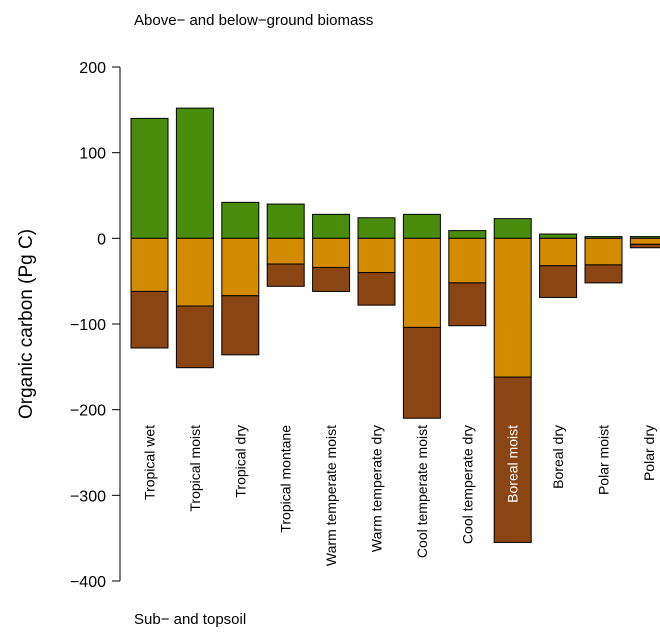 This screenshot has width=660, height=632. What do you see at coordinates (92, 68) in the screenshot?
I see `y-tick-label: 200` at bounding box center [92, 68].